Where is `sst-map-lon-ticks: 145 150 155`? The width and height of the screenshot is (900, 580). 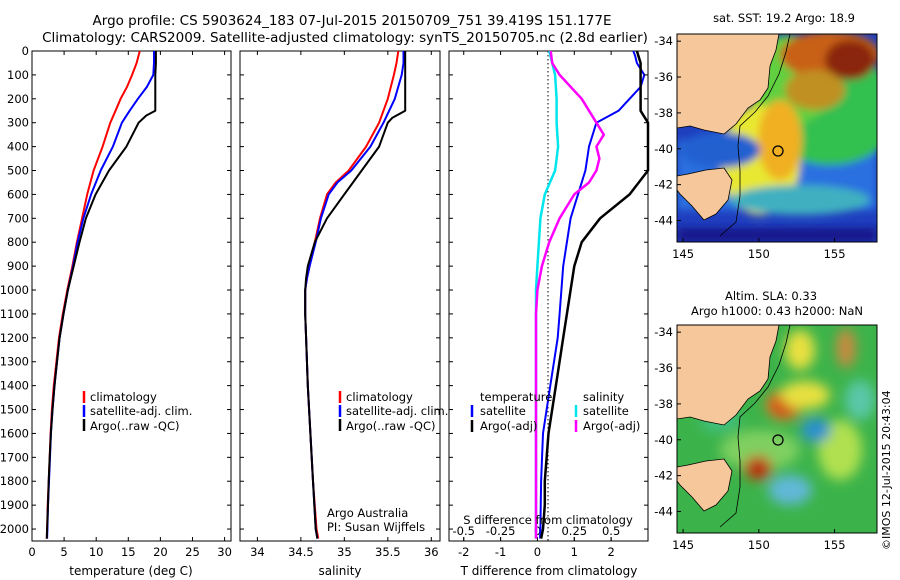
sst-map-lon-ticks: 145 150 155 is located at coordinates (759, 249).